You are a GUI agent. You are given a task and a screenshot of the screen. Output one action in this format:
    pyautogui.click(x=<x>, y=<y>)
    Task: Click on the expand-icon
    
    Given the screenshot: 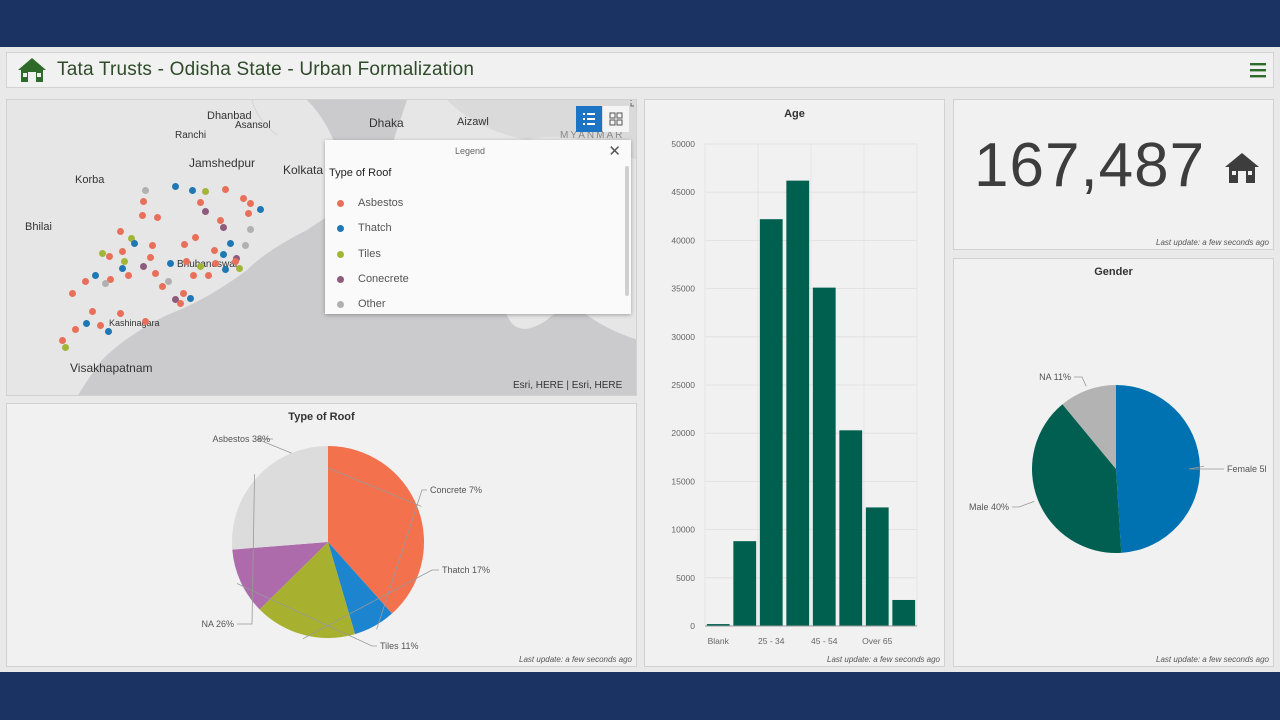 What is the action you would take?
    pyautogui.click(x=633, y=103)
    